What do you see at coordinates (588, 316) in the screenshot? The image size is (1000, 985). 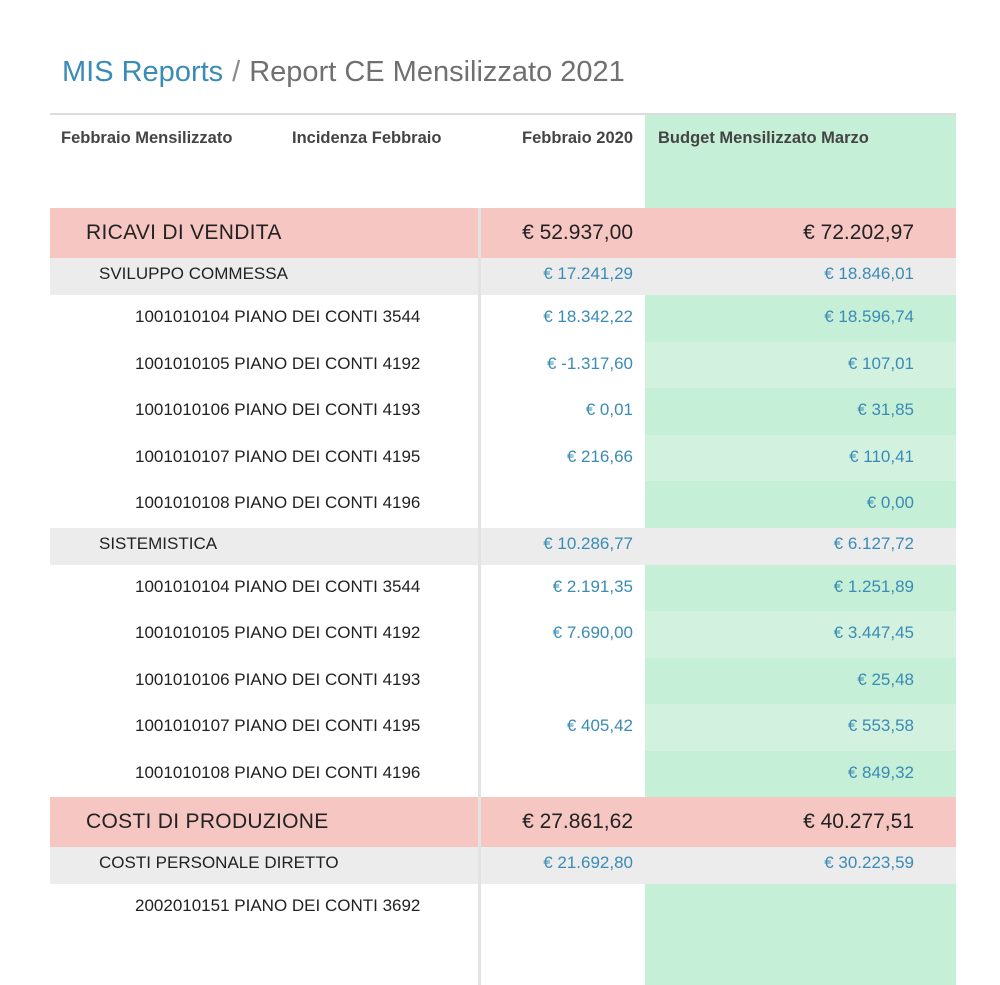 I see `value-febbraio-2020: € 18.342,22` at bounding box center [588, 316].